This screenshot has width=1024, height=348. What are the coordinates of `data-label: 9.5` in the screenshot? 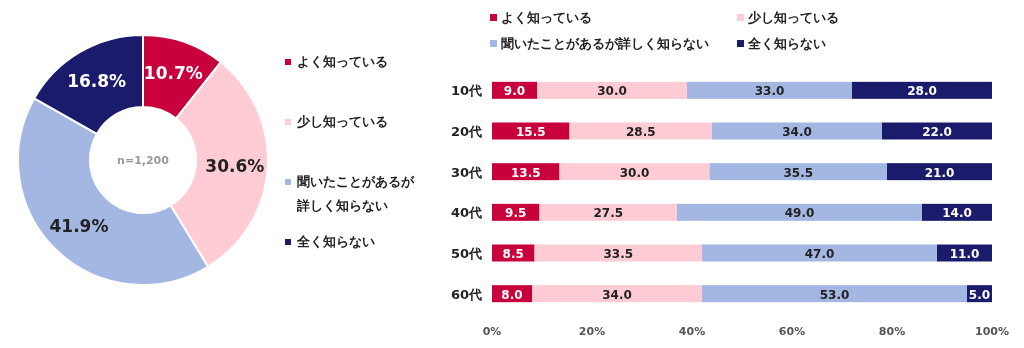 It's located at (516, 213).